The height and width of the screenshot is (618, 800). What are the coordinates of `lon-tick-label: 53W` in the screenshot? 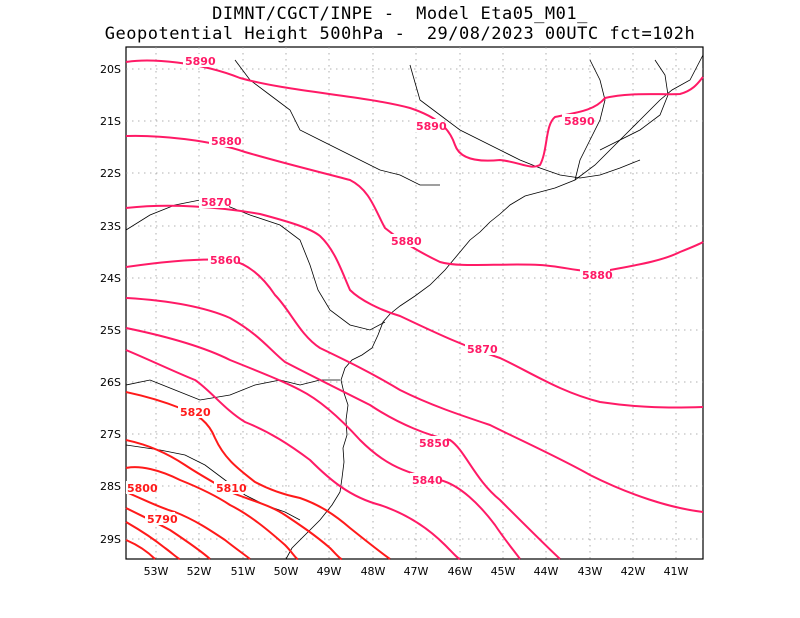 It's located at (156, 571).